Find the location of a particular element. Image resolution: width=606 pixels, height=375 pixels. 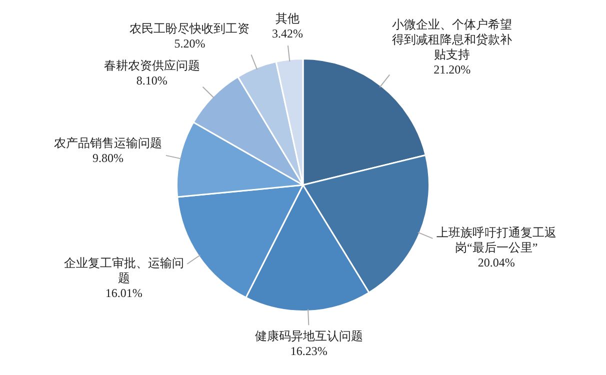

data-label: 16.01% is located at coordinates (123, 293).